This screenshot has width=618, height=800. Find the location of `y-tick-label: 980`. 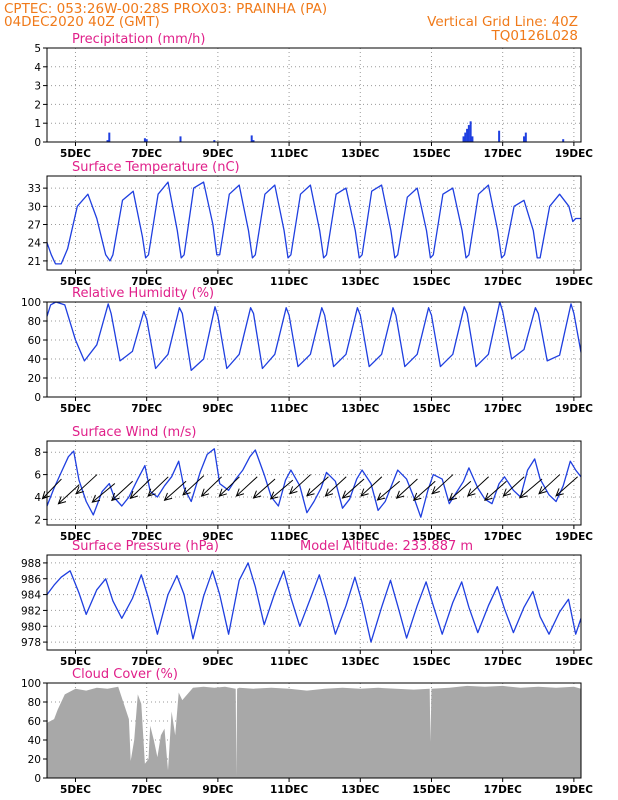

y-tick-label: 980 is located at coordinates (31, 627).